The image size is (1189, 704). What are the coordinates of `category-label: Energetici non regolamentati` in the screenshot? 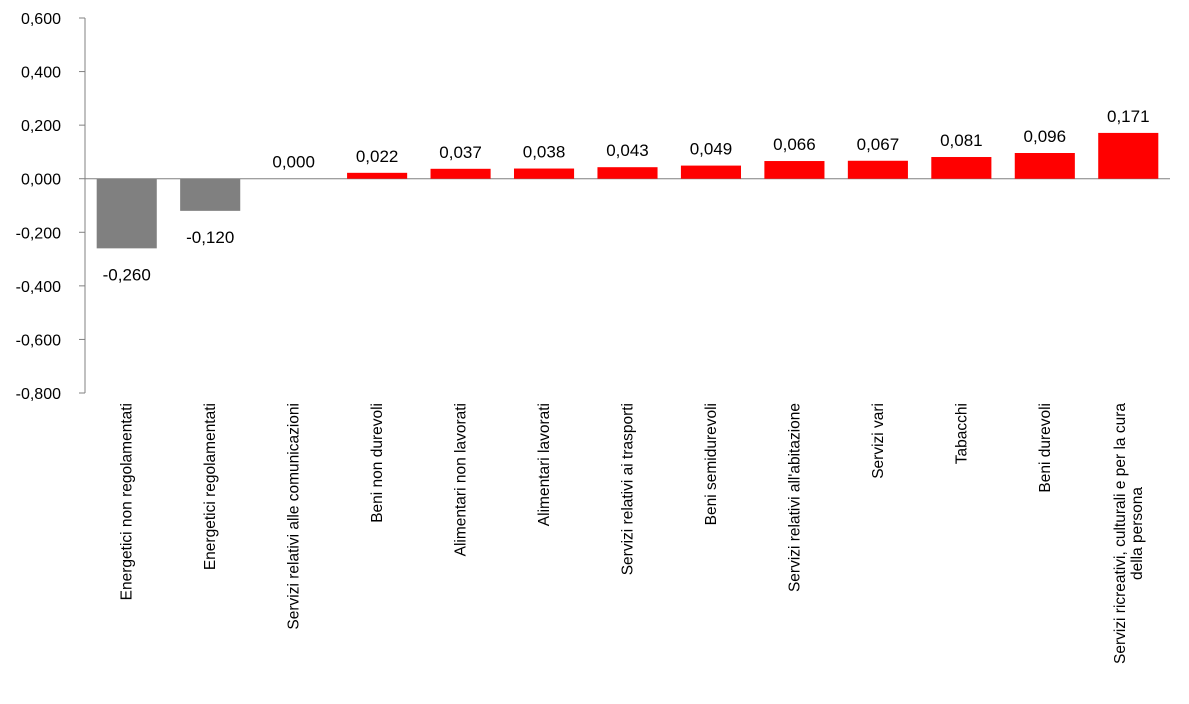 It's located at (127, 501).